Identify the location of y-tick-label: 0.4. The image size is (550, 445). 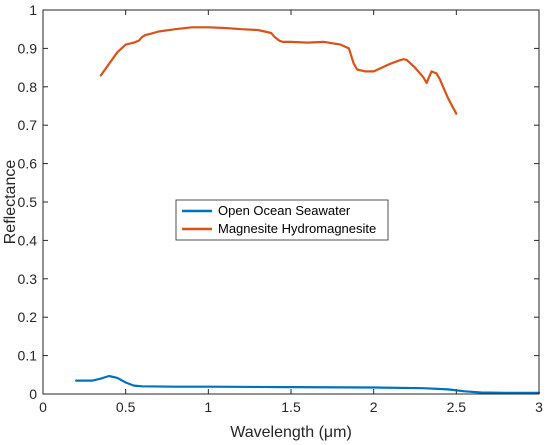
(28, 240).